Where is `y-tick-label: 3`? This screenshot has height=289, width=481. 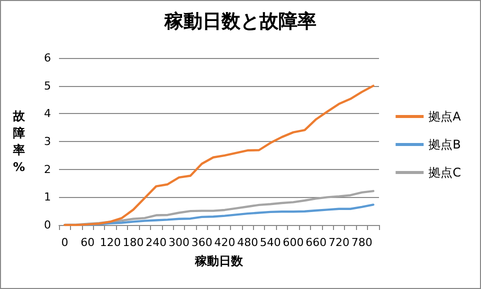 y-tick-label: 3 is located at coordinates (47, 141).